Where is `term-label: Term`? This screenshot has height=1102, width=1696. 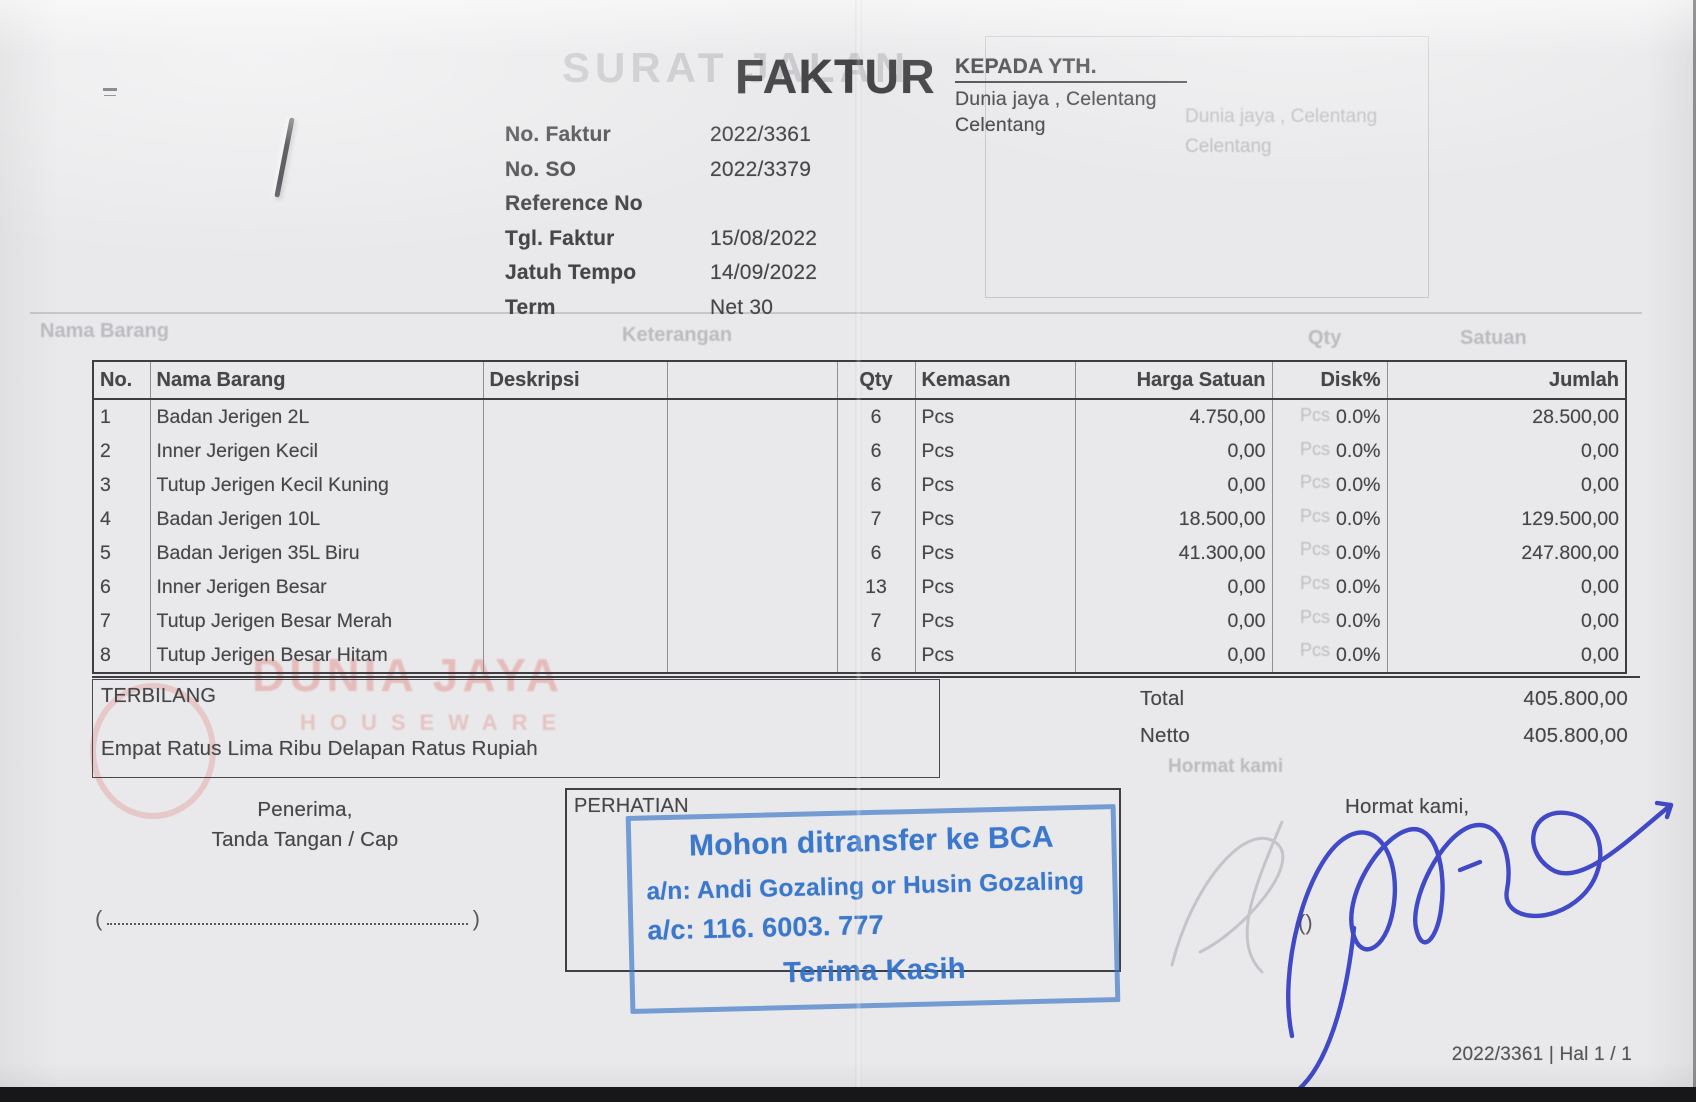
term-label: Term is located at coordinates (530, 307).